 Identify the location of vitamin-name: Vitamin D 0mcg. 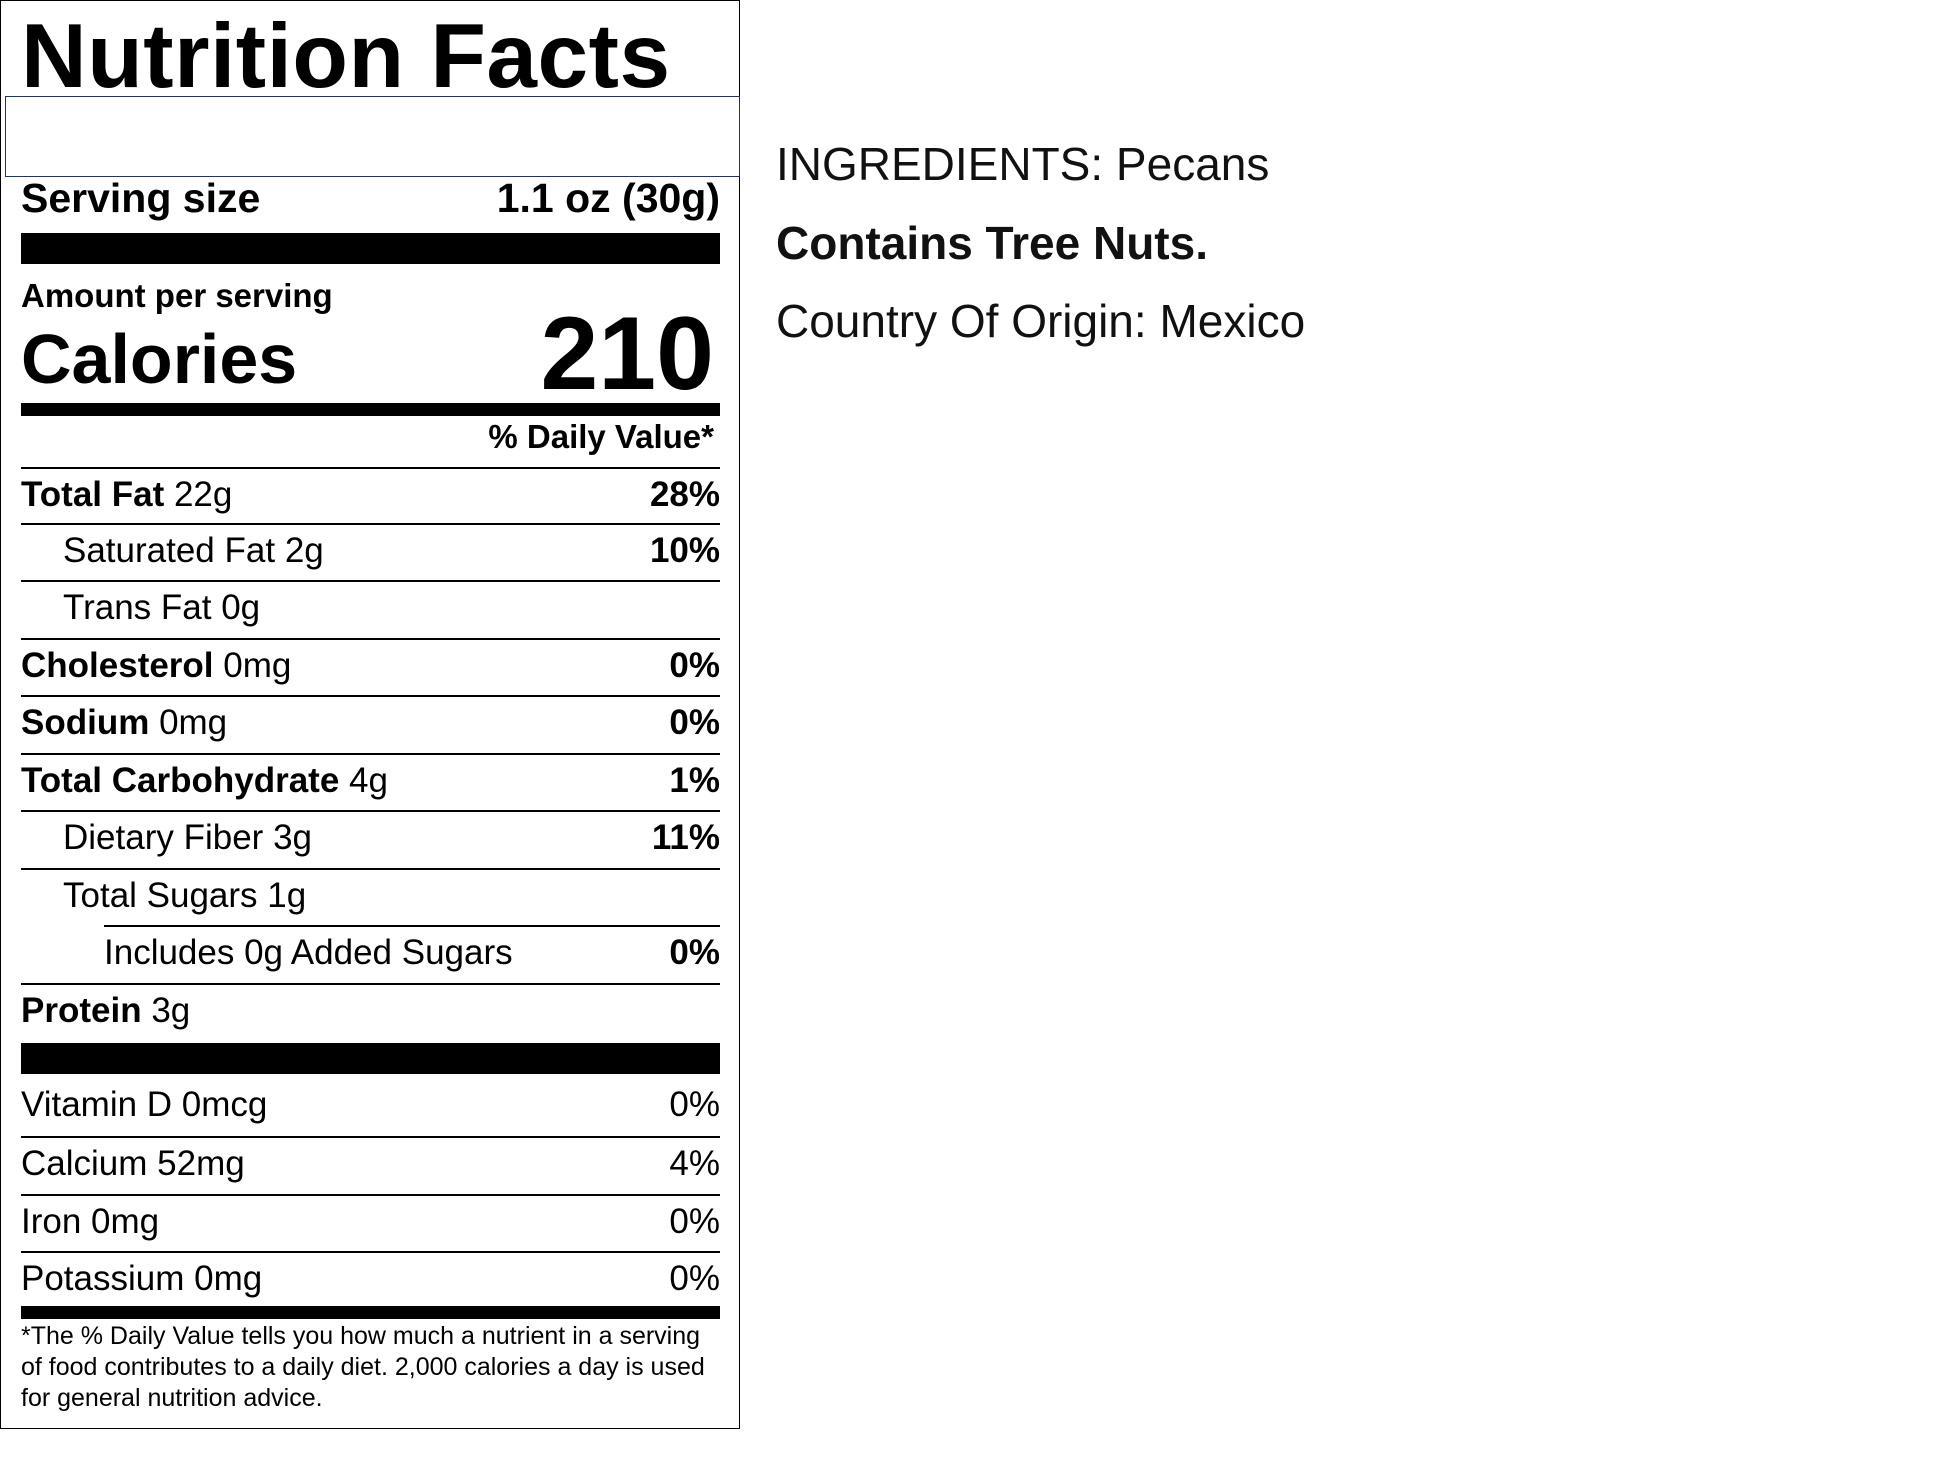
(144, 1104).